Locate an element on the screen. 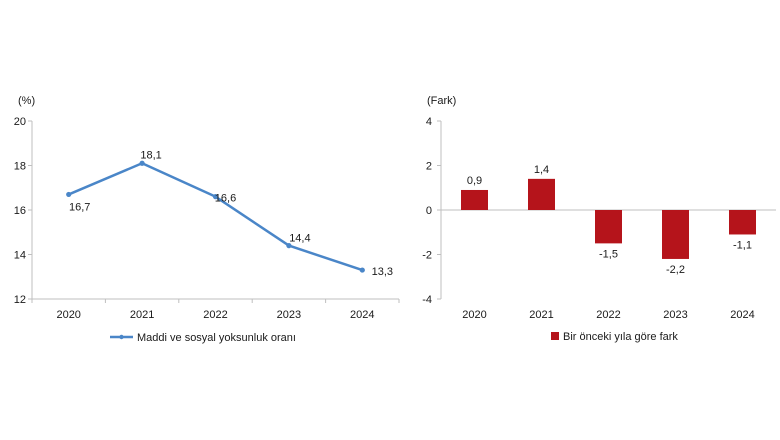  line-series-path is located at coordinates (215, 217).